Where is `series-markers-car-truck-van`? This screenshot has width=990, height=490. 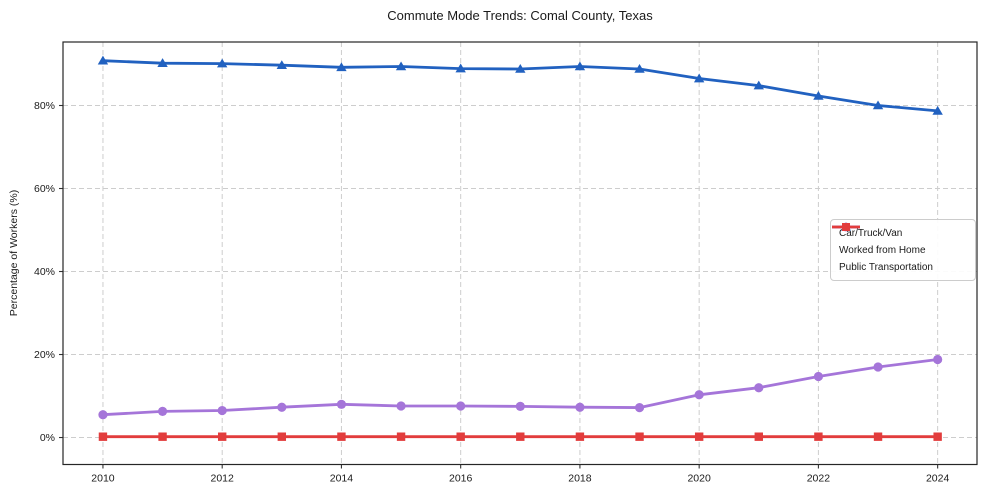 series-markers-car-truck-van is located at coordinates (520, 85).